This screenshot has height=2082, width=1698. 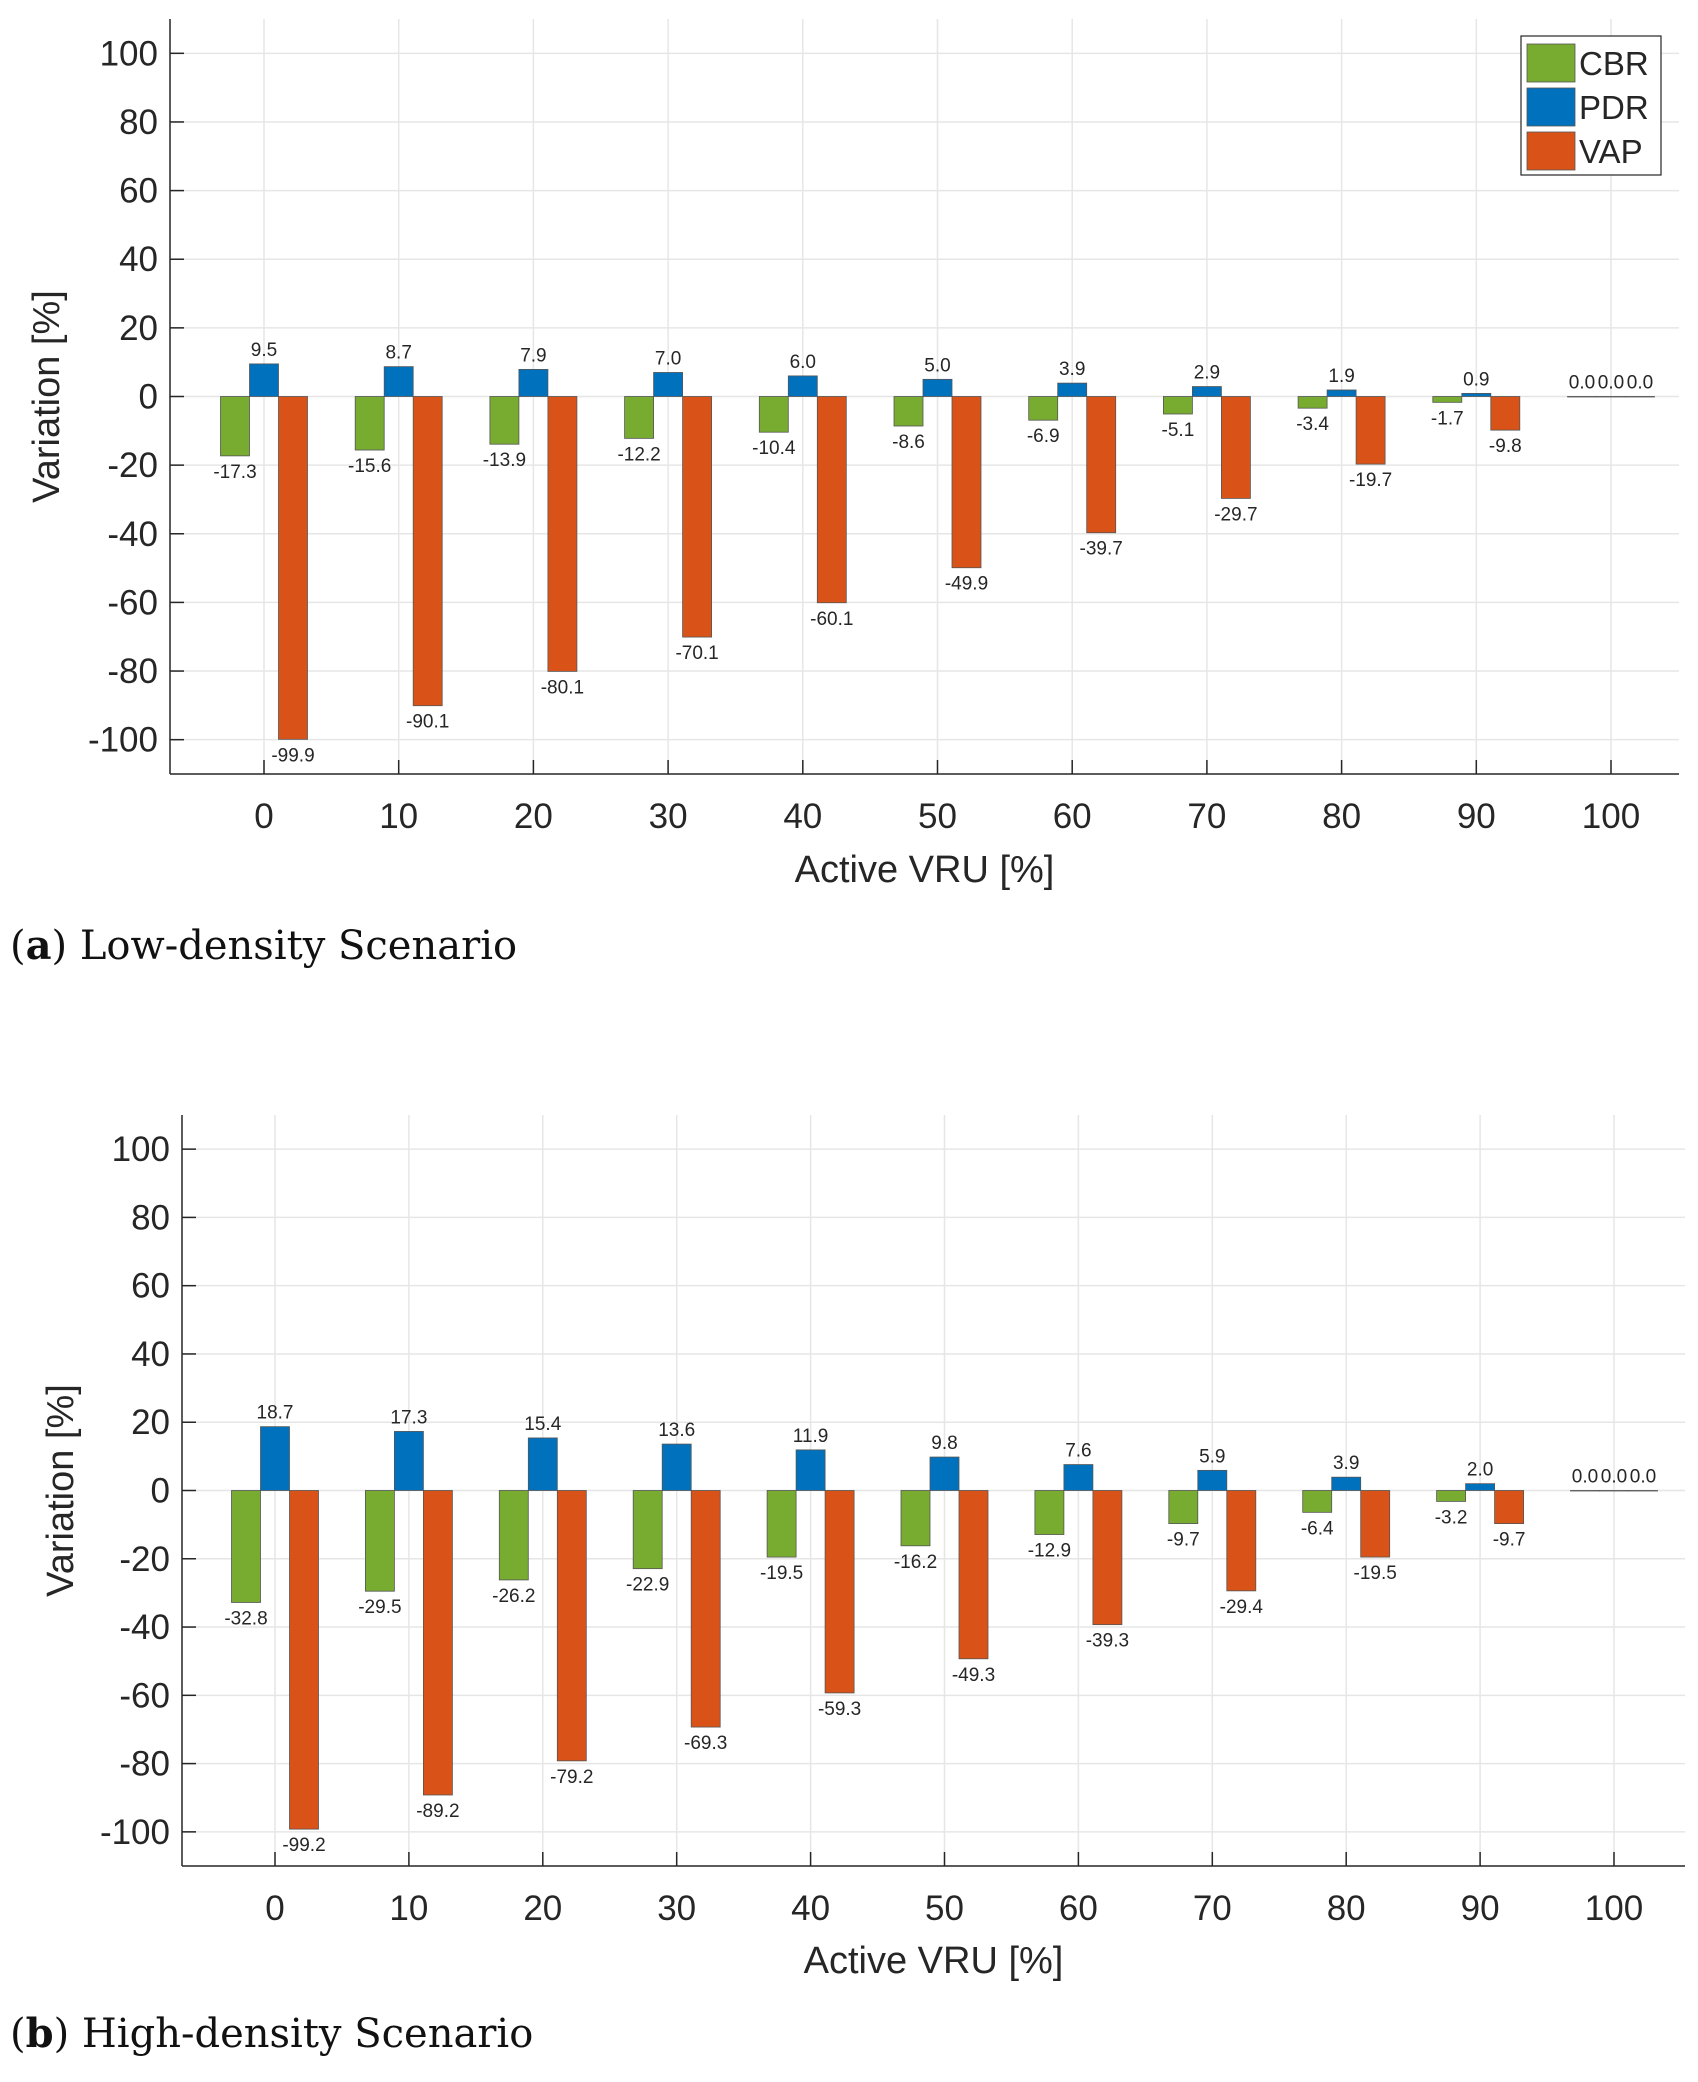 I want to click on data-label: 5.0, so click(x=937, y=365).